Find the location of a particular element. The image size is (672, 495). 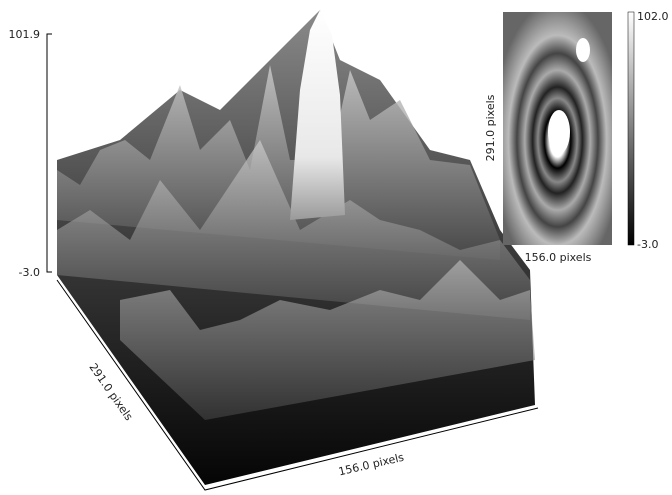

scale-min-label: -3.0 is located at coordinates (647, 244).